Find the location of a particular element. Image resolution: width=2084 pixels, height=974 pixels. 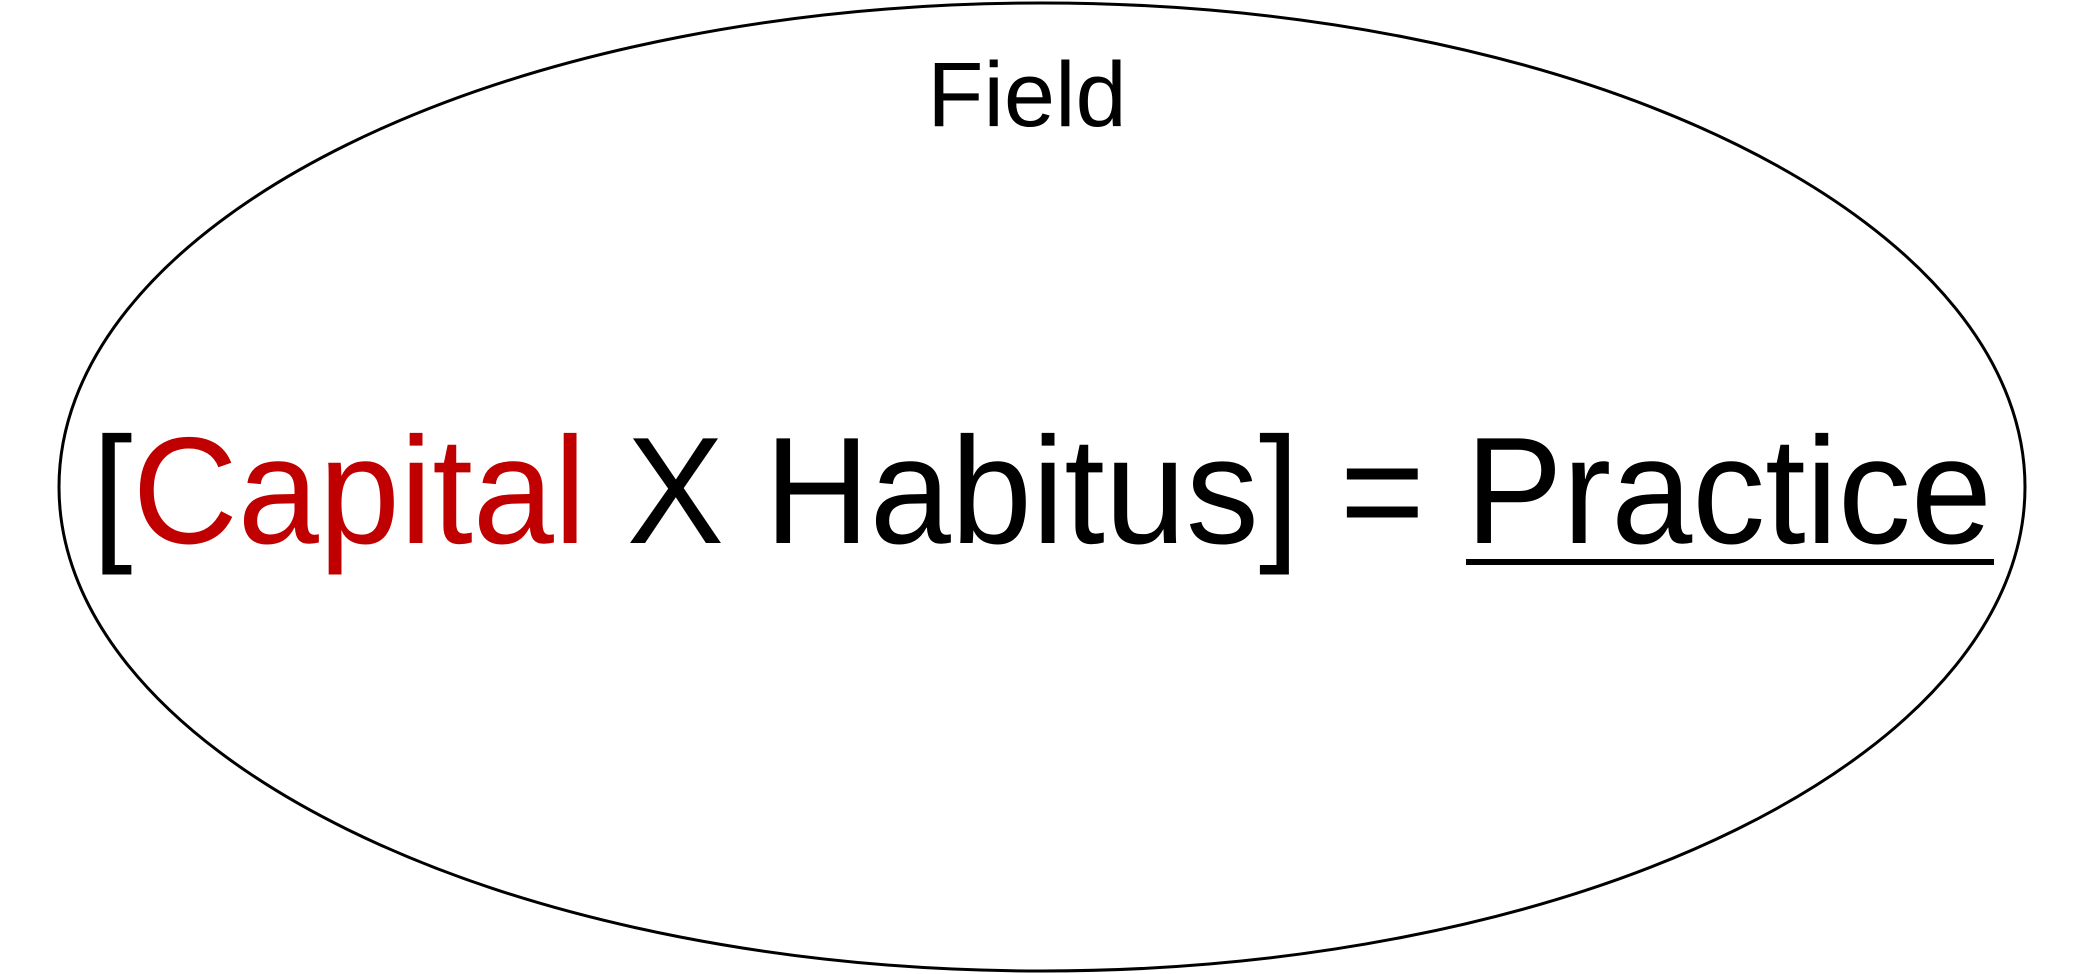

practice-term: Practice is located at coordinates (1728, 491).